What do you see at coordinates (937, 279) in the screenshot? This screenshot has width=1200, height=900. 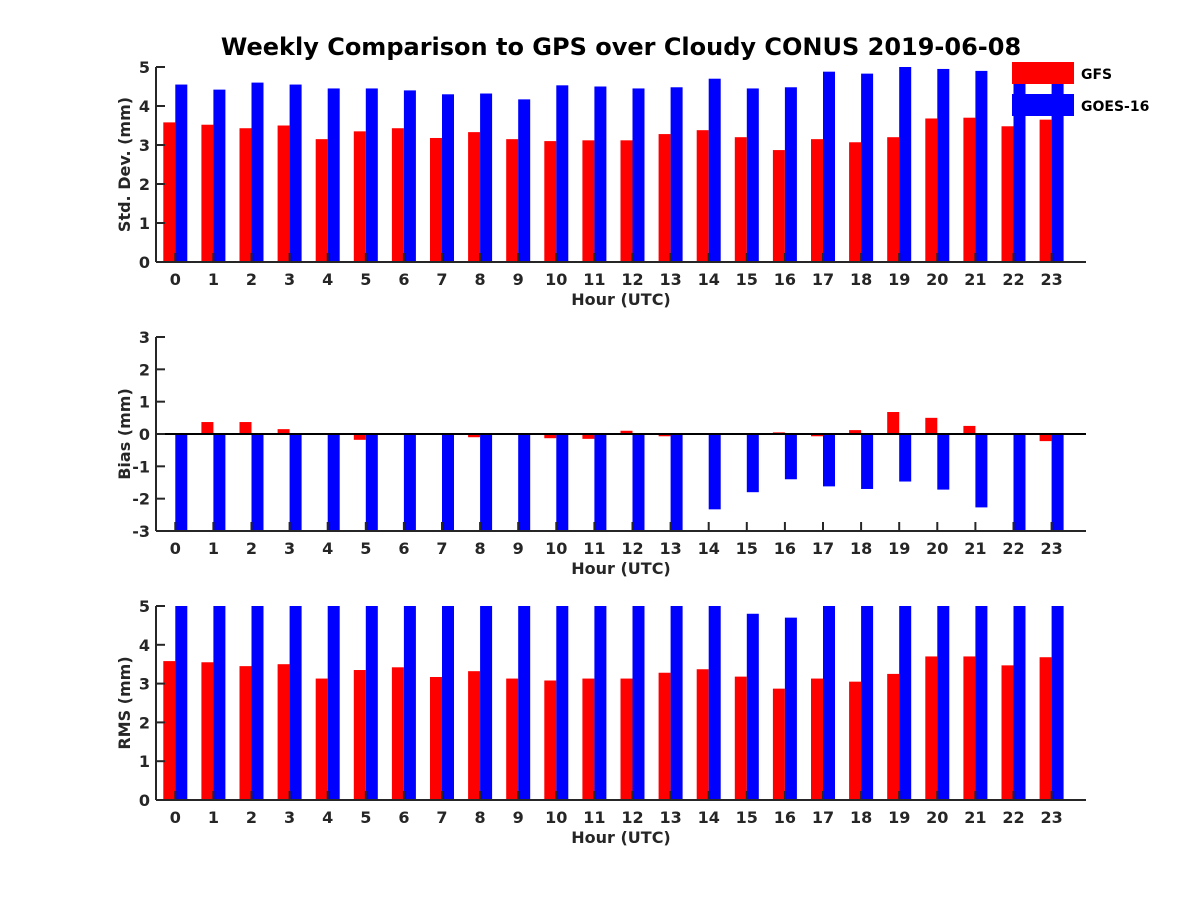 I see `x-tick-label: 20` at bounding box center [937, 279].